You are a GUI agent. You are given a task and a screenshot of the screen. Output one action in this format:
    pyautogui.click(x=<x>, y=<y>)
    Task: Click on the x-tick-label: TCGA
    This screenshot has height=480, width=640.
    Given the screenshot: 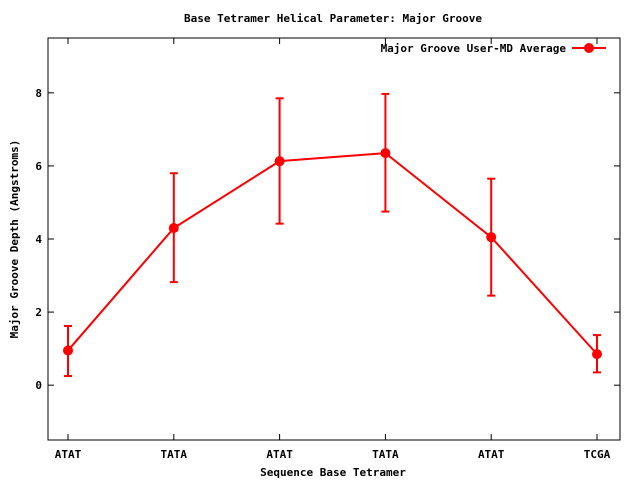 What is the action you would take?
    pyautogui.click(x=597, y=454)
    